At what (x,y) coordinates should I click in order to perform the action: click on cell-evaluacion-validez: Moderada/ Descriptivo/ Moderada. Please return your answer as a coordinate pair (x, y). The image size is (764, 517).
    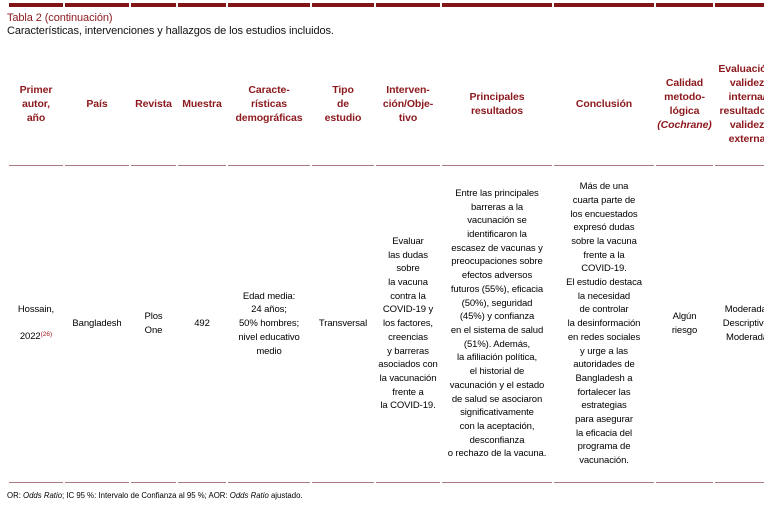
    Looking at the image, I should click on (739, 324).